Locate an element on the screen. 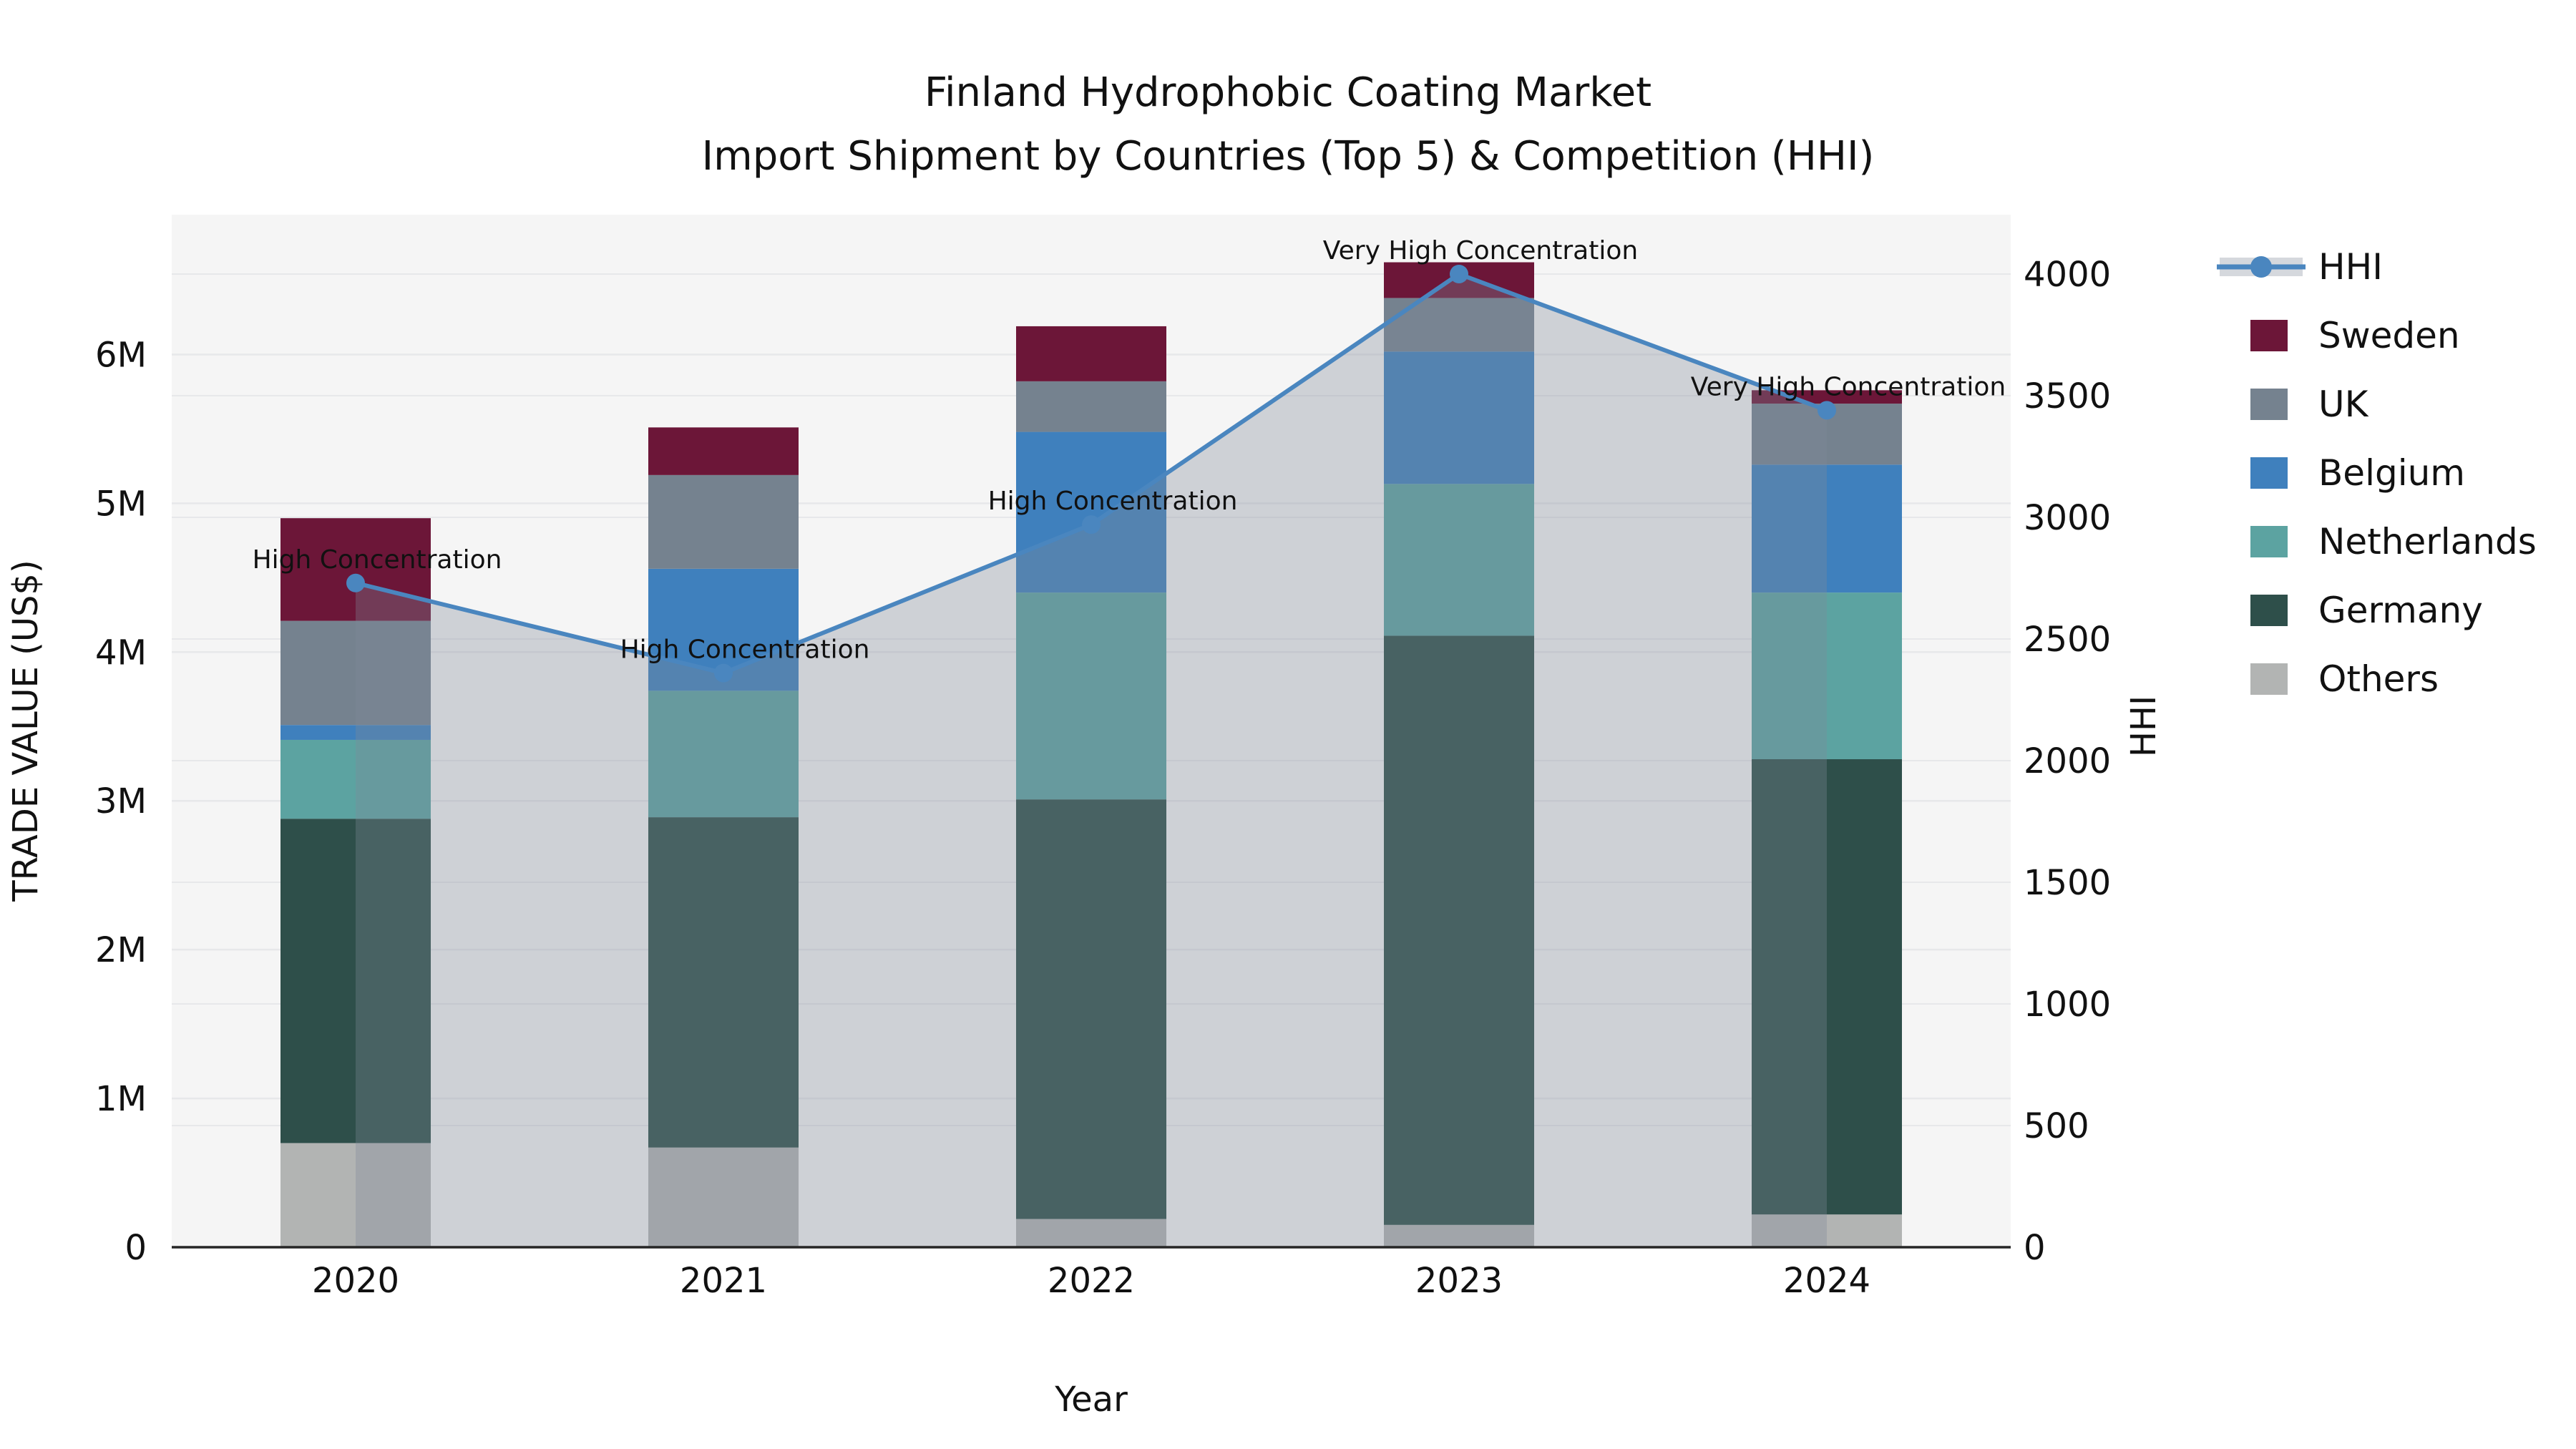 Image resolution: width=2576 pixels, height=1449 pixels. bar-segment-2021-others is located at coordinates (723, 1197).